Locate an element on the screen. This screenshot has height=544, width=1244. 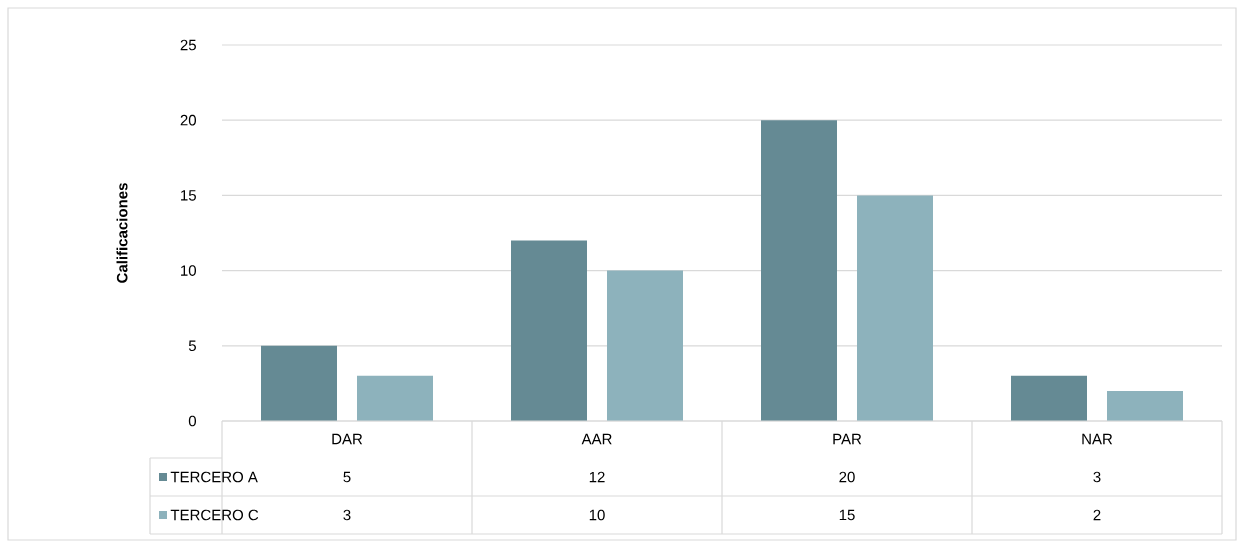
data-label: 2 is located at coordinates (1097, 515).